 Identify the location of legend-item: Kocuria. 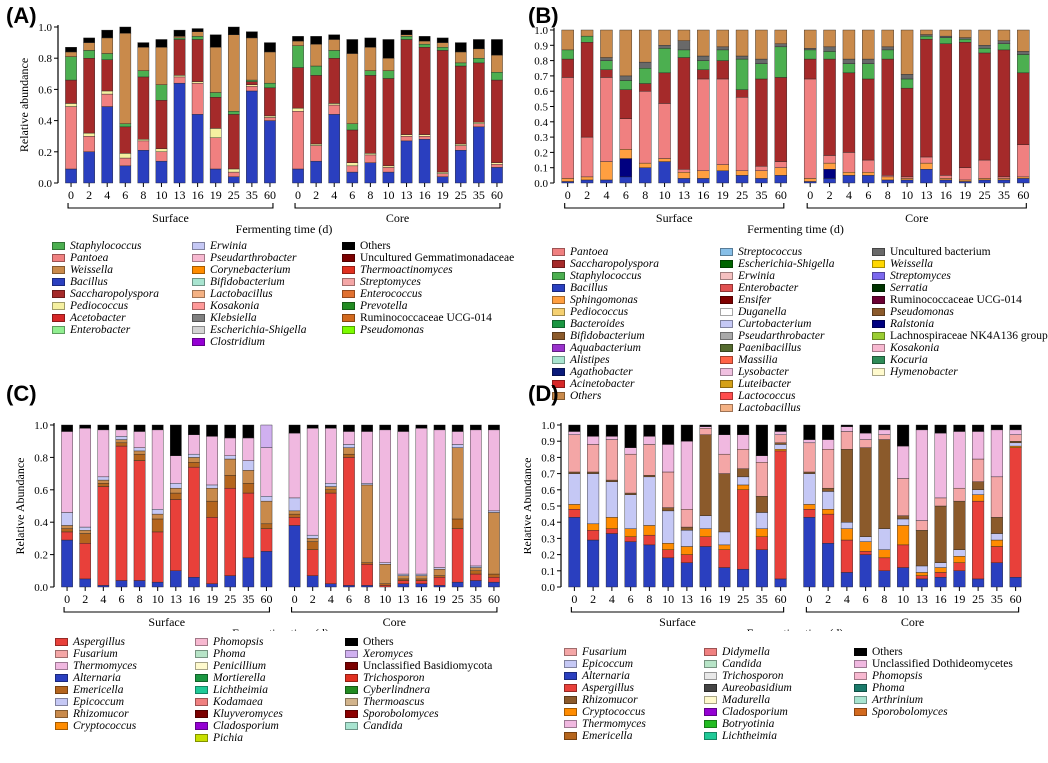
(960, 360).